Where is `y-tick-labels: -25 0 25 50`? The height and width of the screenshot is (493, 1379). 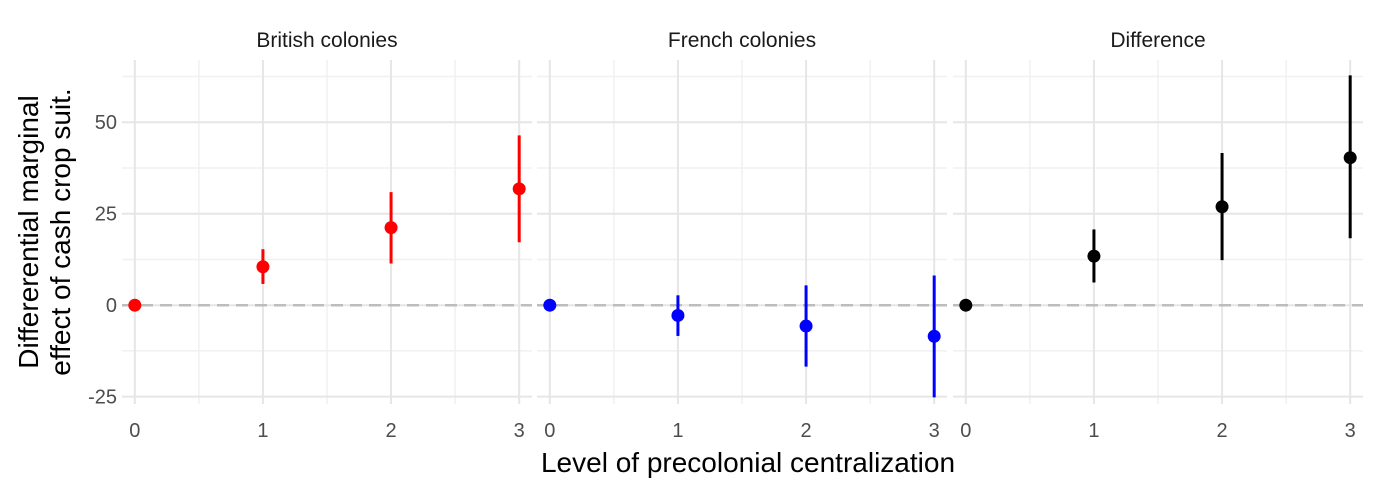 y-tick-labels: -25 0 25 50 is located at coordinates (102, 260).